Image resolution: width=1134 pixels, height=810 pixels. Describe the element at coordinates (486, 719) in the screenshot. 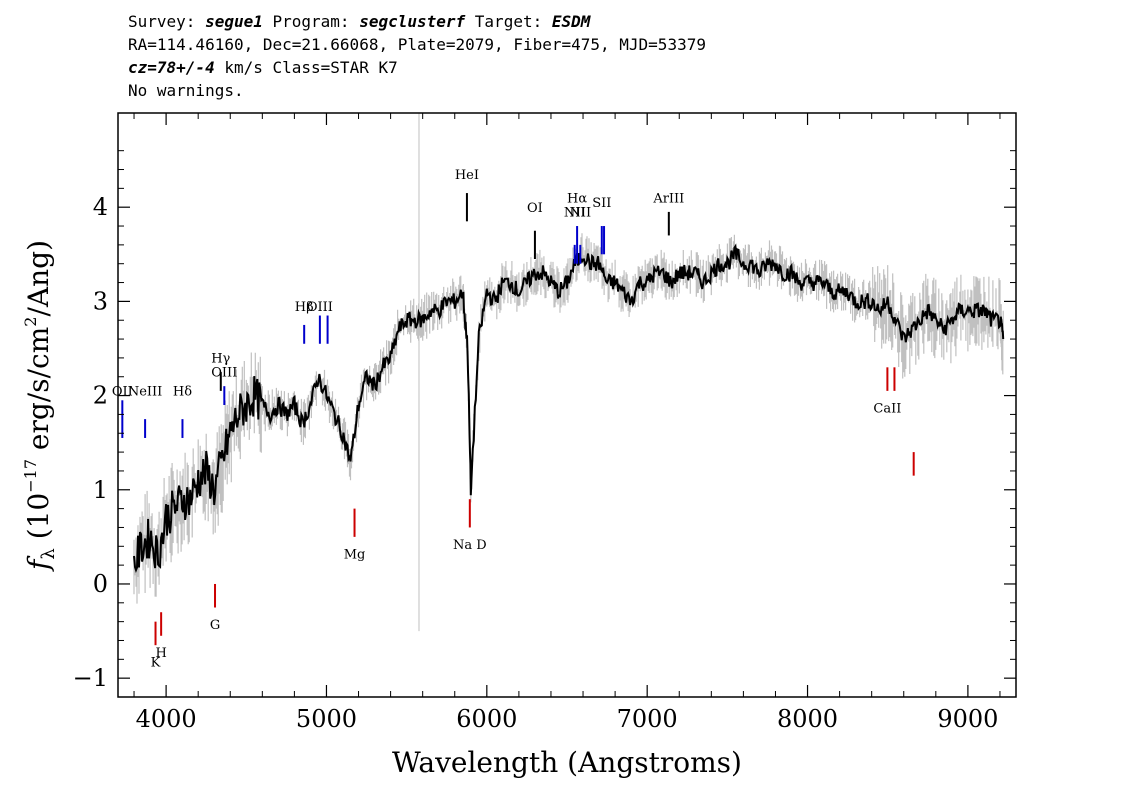

I see `x-tick-label: 6000` at that location.